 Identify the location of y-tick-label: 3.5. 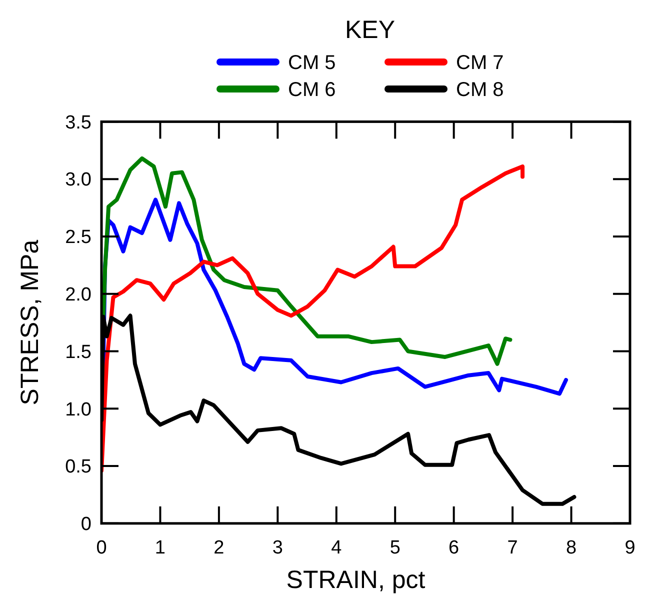
(78, 123).